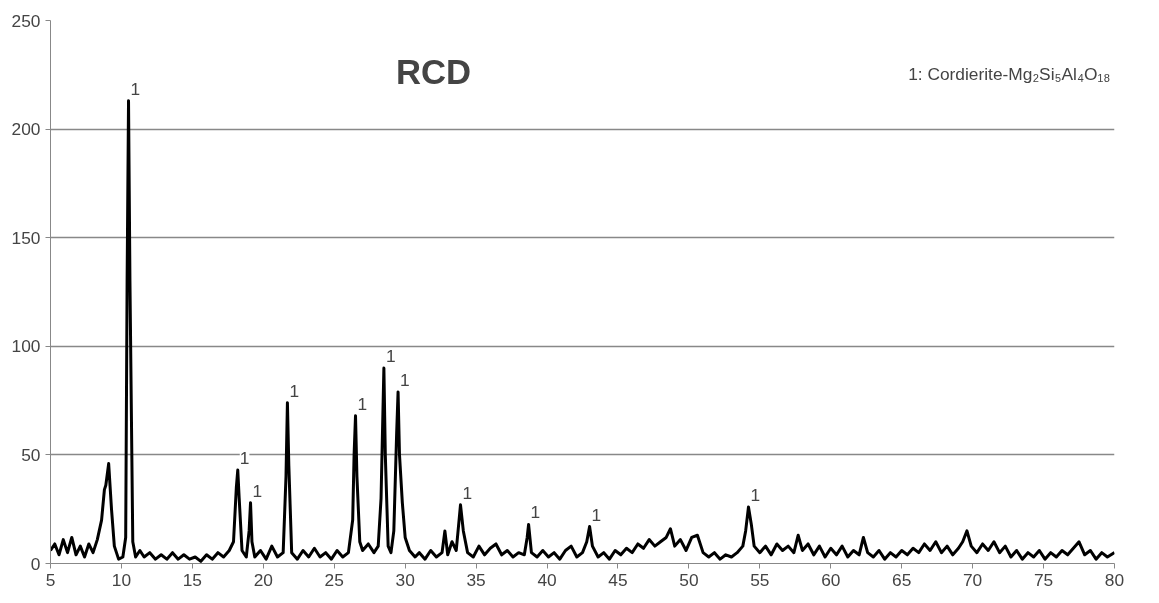  Describe the element at coordinates (26, 237) in the screenshot. I see `y-tick-label: 150` at that location.